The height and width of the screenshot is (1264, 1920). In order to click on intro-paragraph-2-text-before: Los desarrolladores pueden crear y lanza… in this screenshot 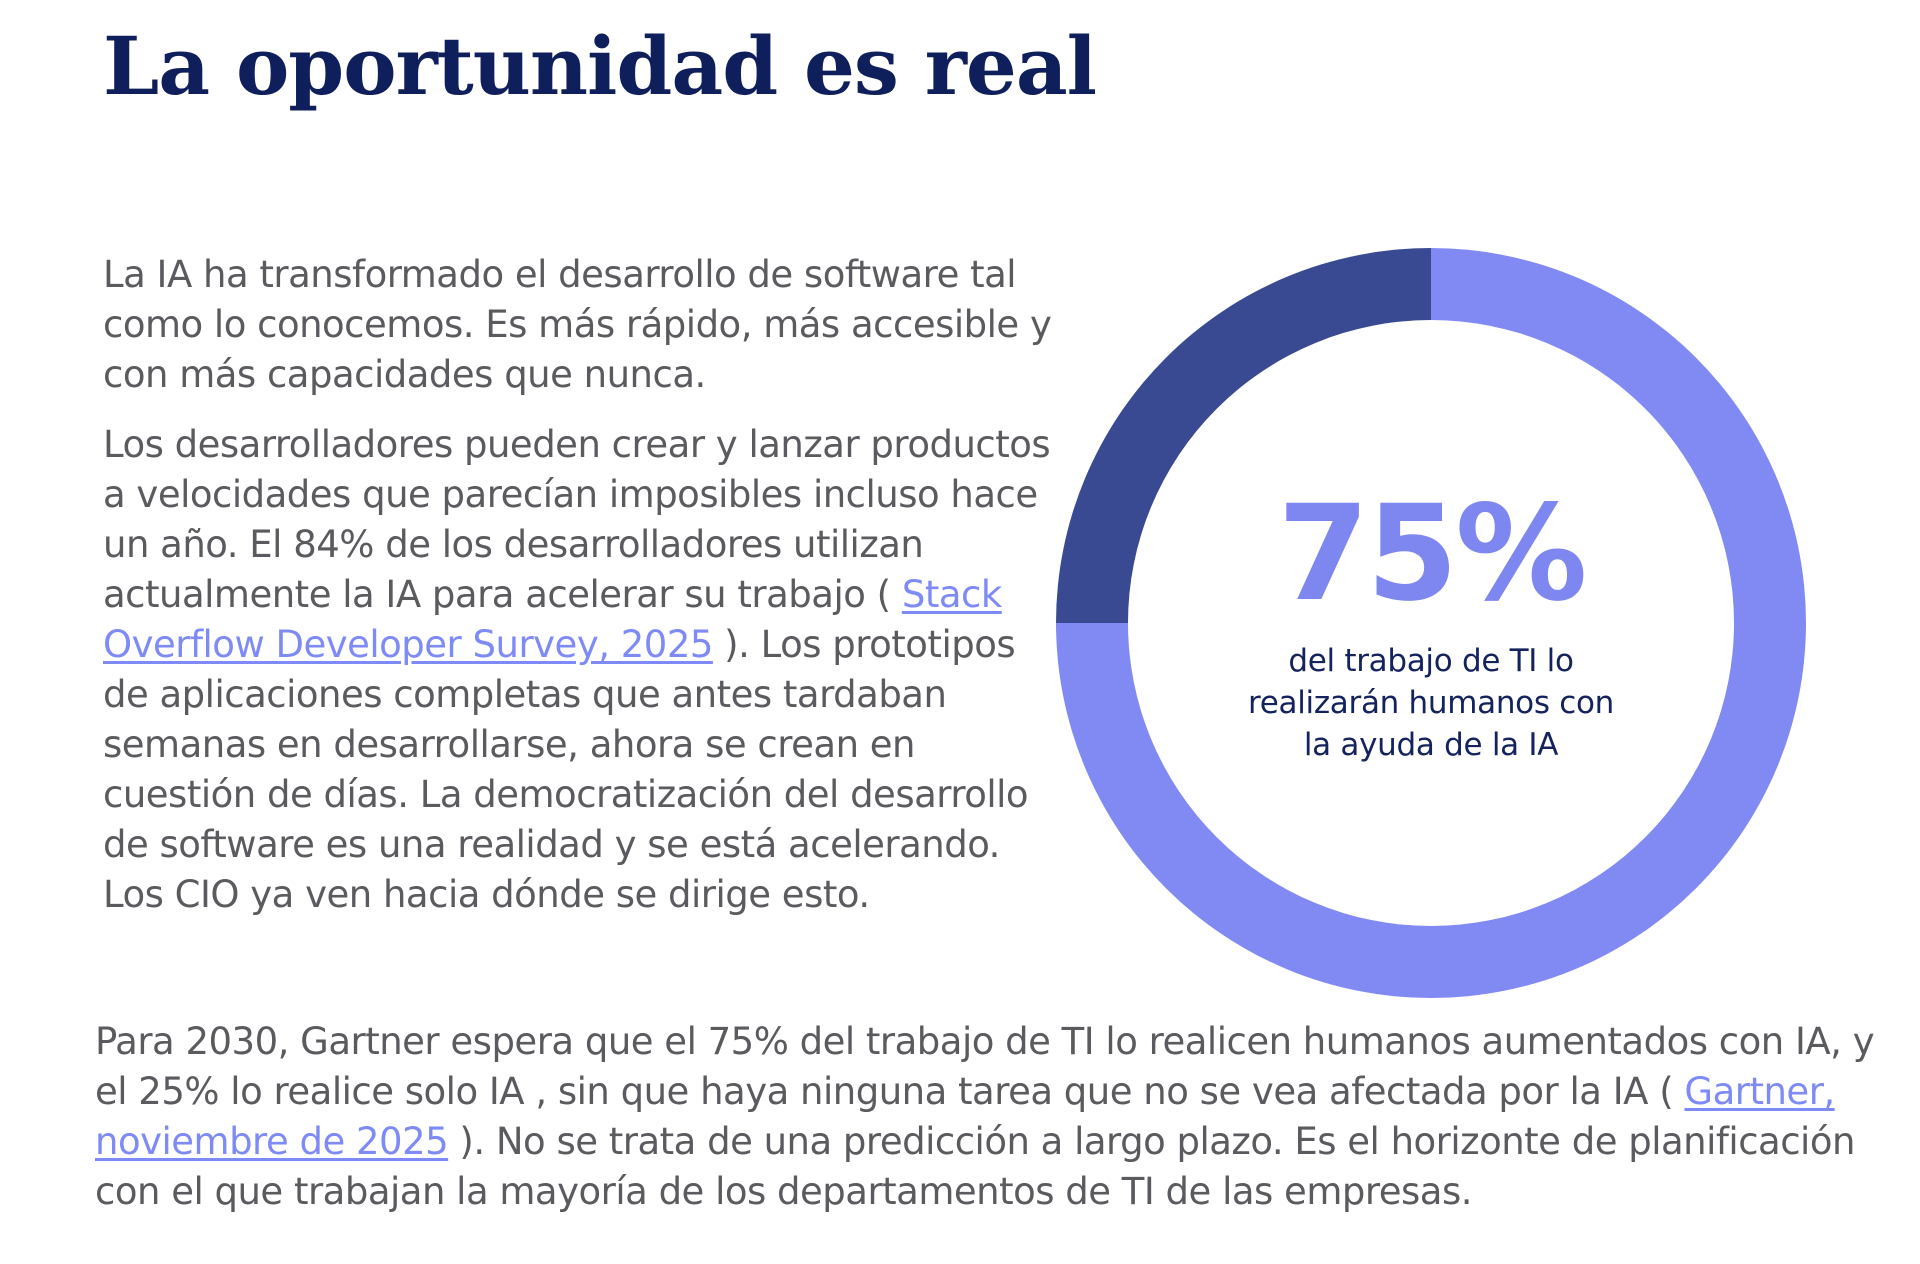, I will do `click(577, 519)`.